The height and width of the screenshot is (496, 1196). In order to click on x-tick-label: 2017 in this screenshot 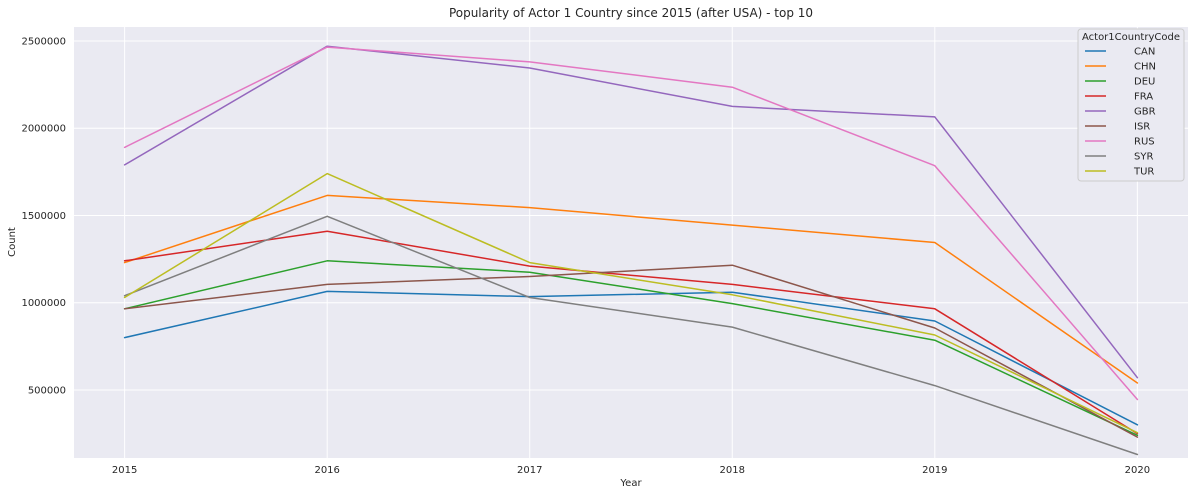, I will do `click(529, 470)`.